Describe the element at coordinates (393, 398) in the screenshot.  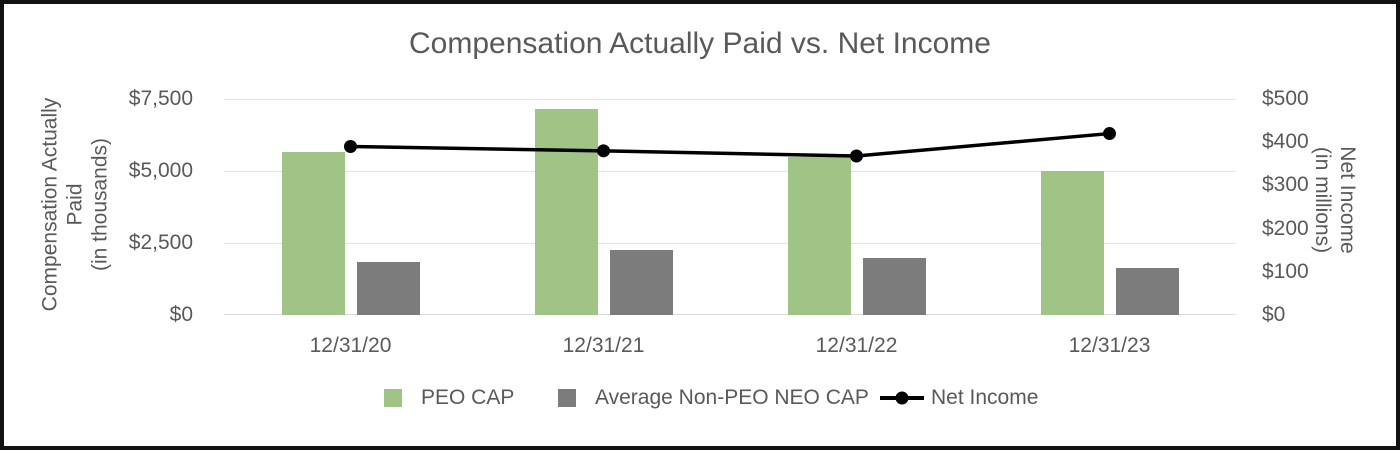
I see `peo-cap-swatch` at that location.